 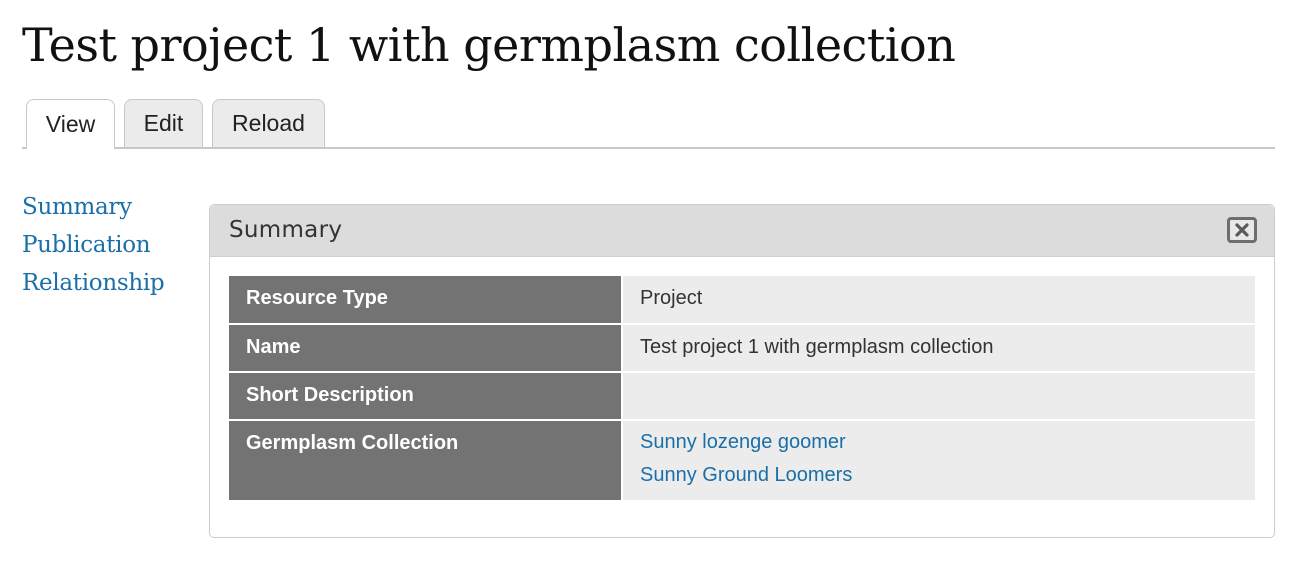 What do you see at coordinates (938, 300) in the screenshot?
I see `row-value-resource-type: Project` at bounding box center [938, 300].